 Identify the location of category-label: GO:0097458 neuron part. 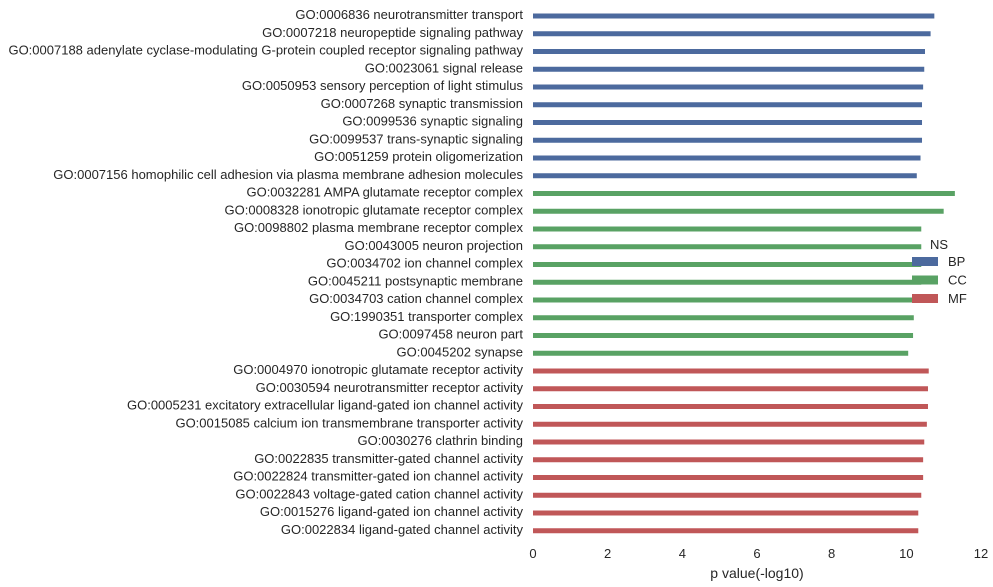
(450, 334).